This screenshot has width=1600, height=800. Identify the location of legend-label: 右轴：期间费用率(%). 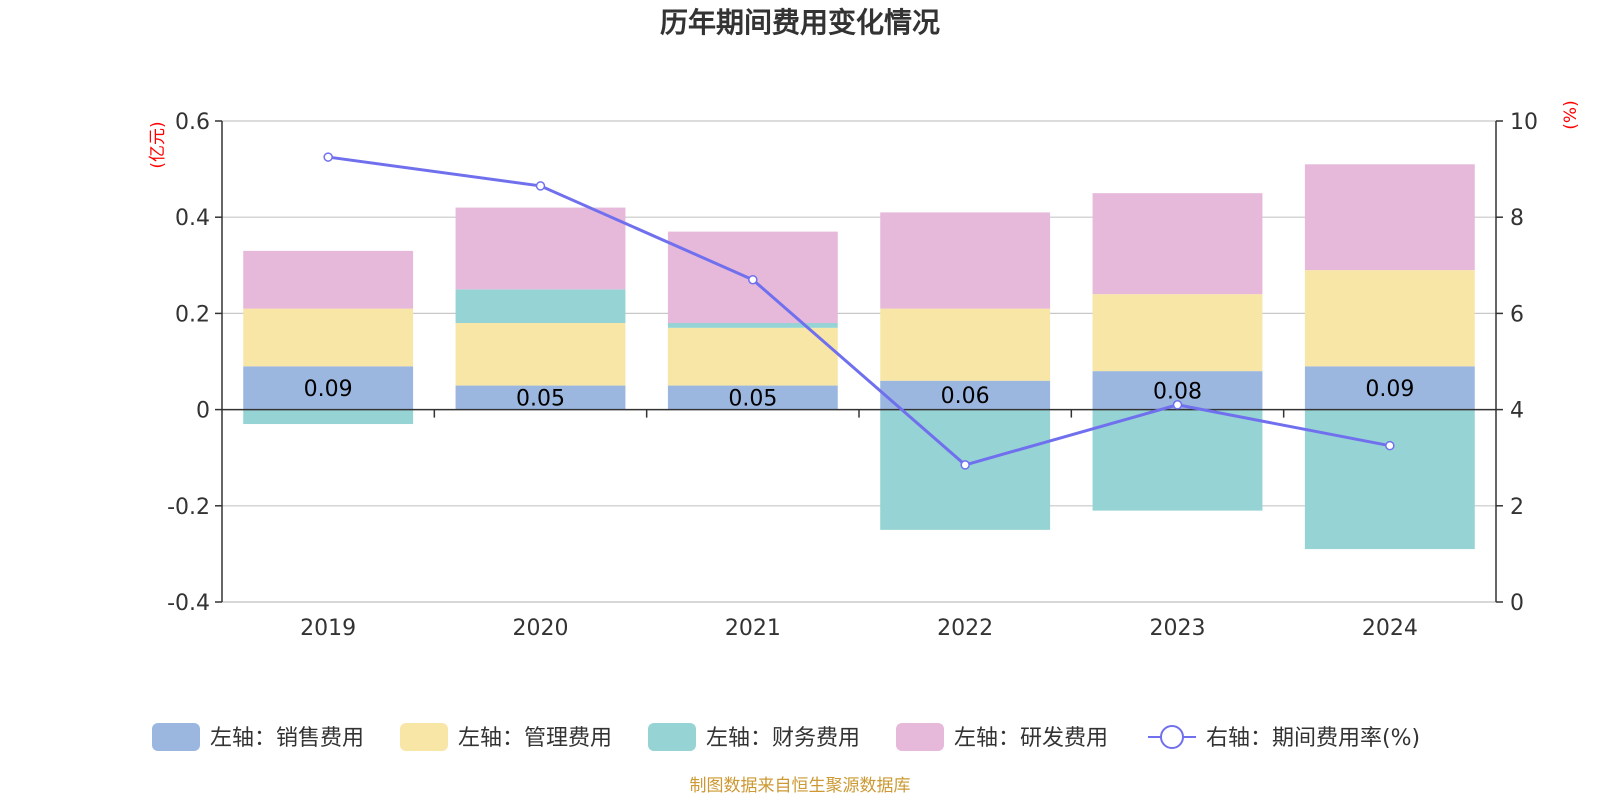
(1313, 738).